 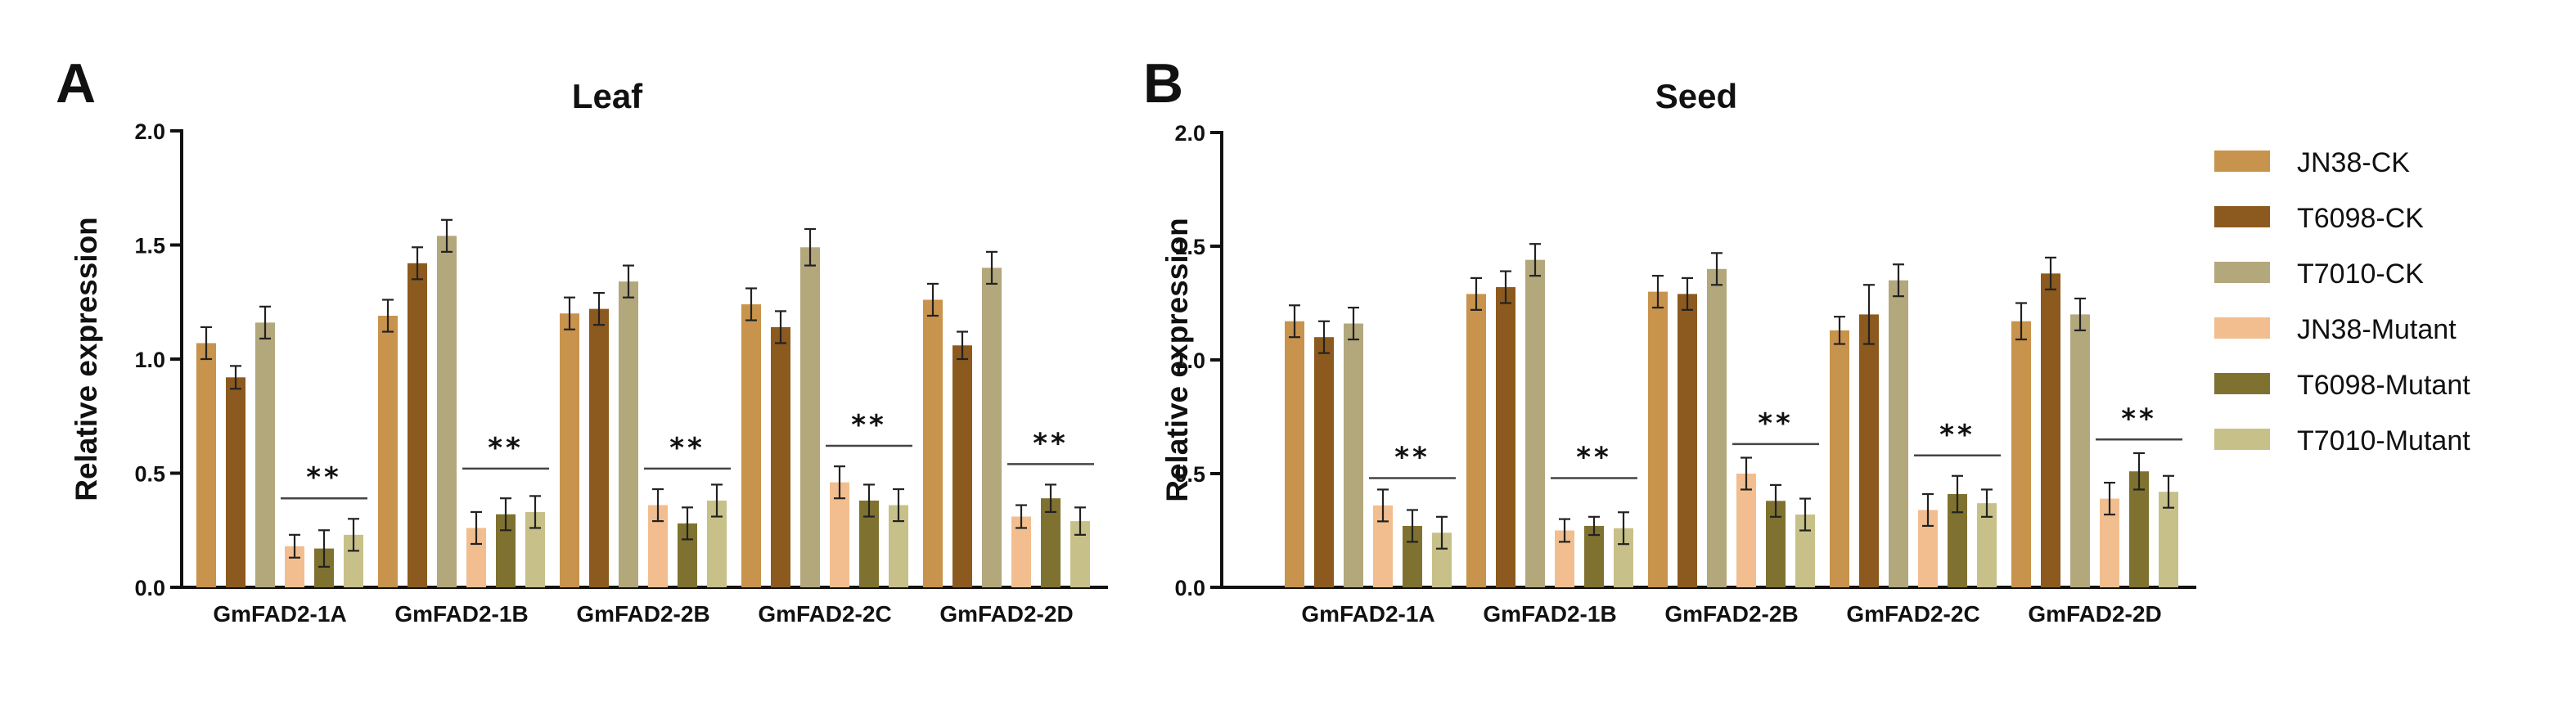 I want to click on panel-letter-b: B, so click(x=1163, y=83).